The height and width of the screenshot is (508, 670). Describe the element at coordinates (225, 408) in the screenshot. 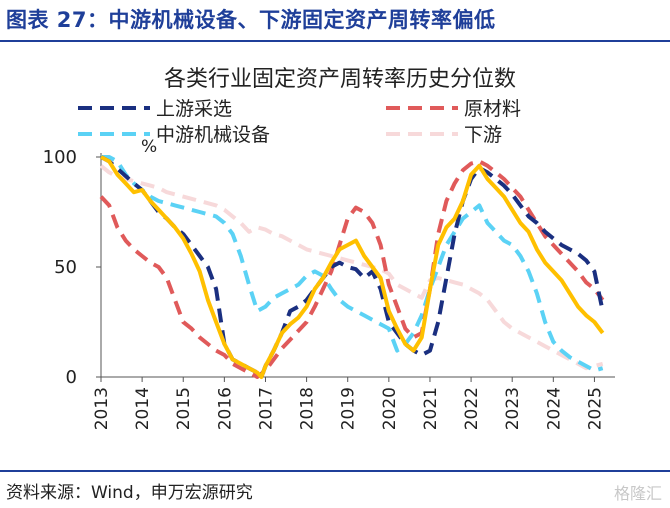

I see `x-tick-label: 2016` at that location.